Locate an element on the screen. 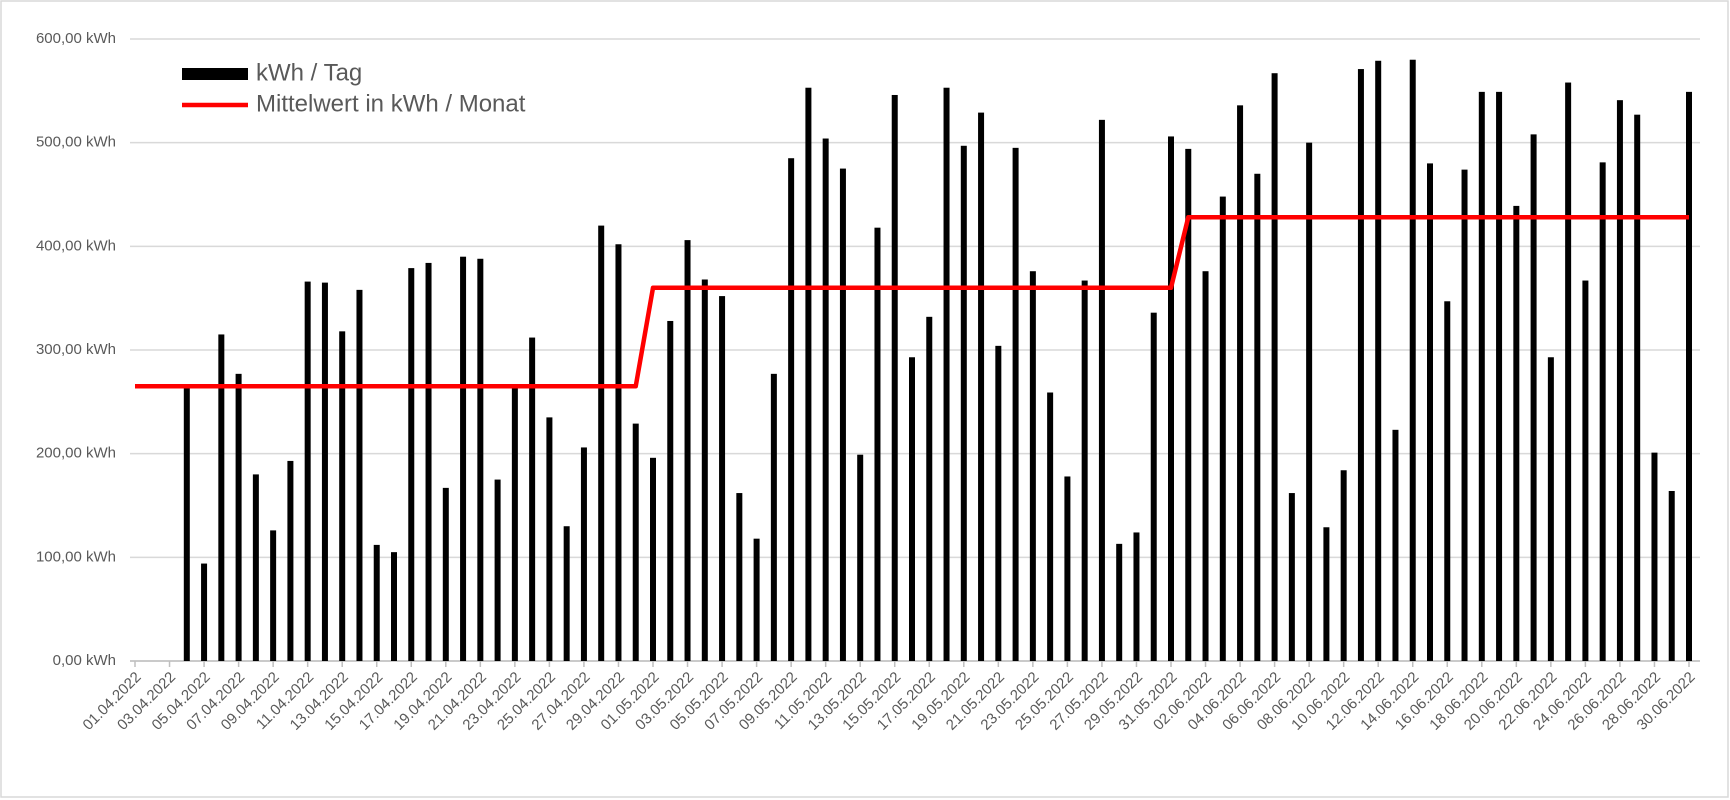 The image size is (1730, 800). y-tick-label: 0,00 kWh is located at coordinates (84, 660).